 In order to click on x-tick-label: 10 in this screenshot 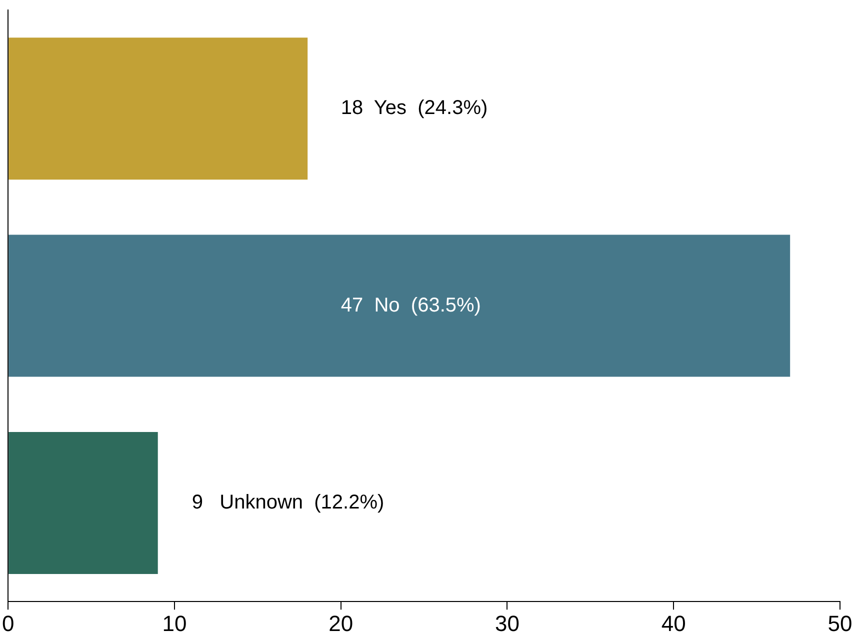, I will do `click(174, 623)`.